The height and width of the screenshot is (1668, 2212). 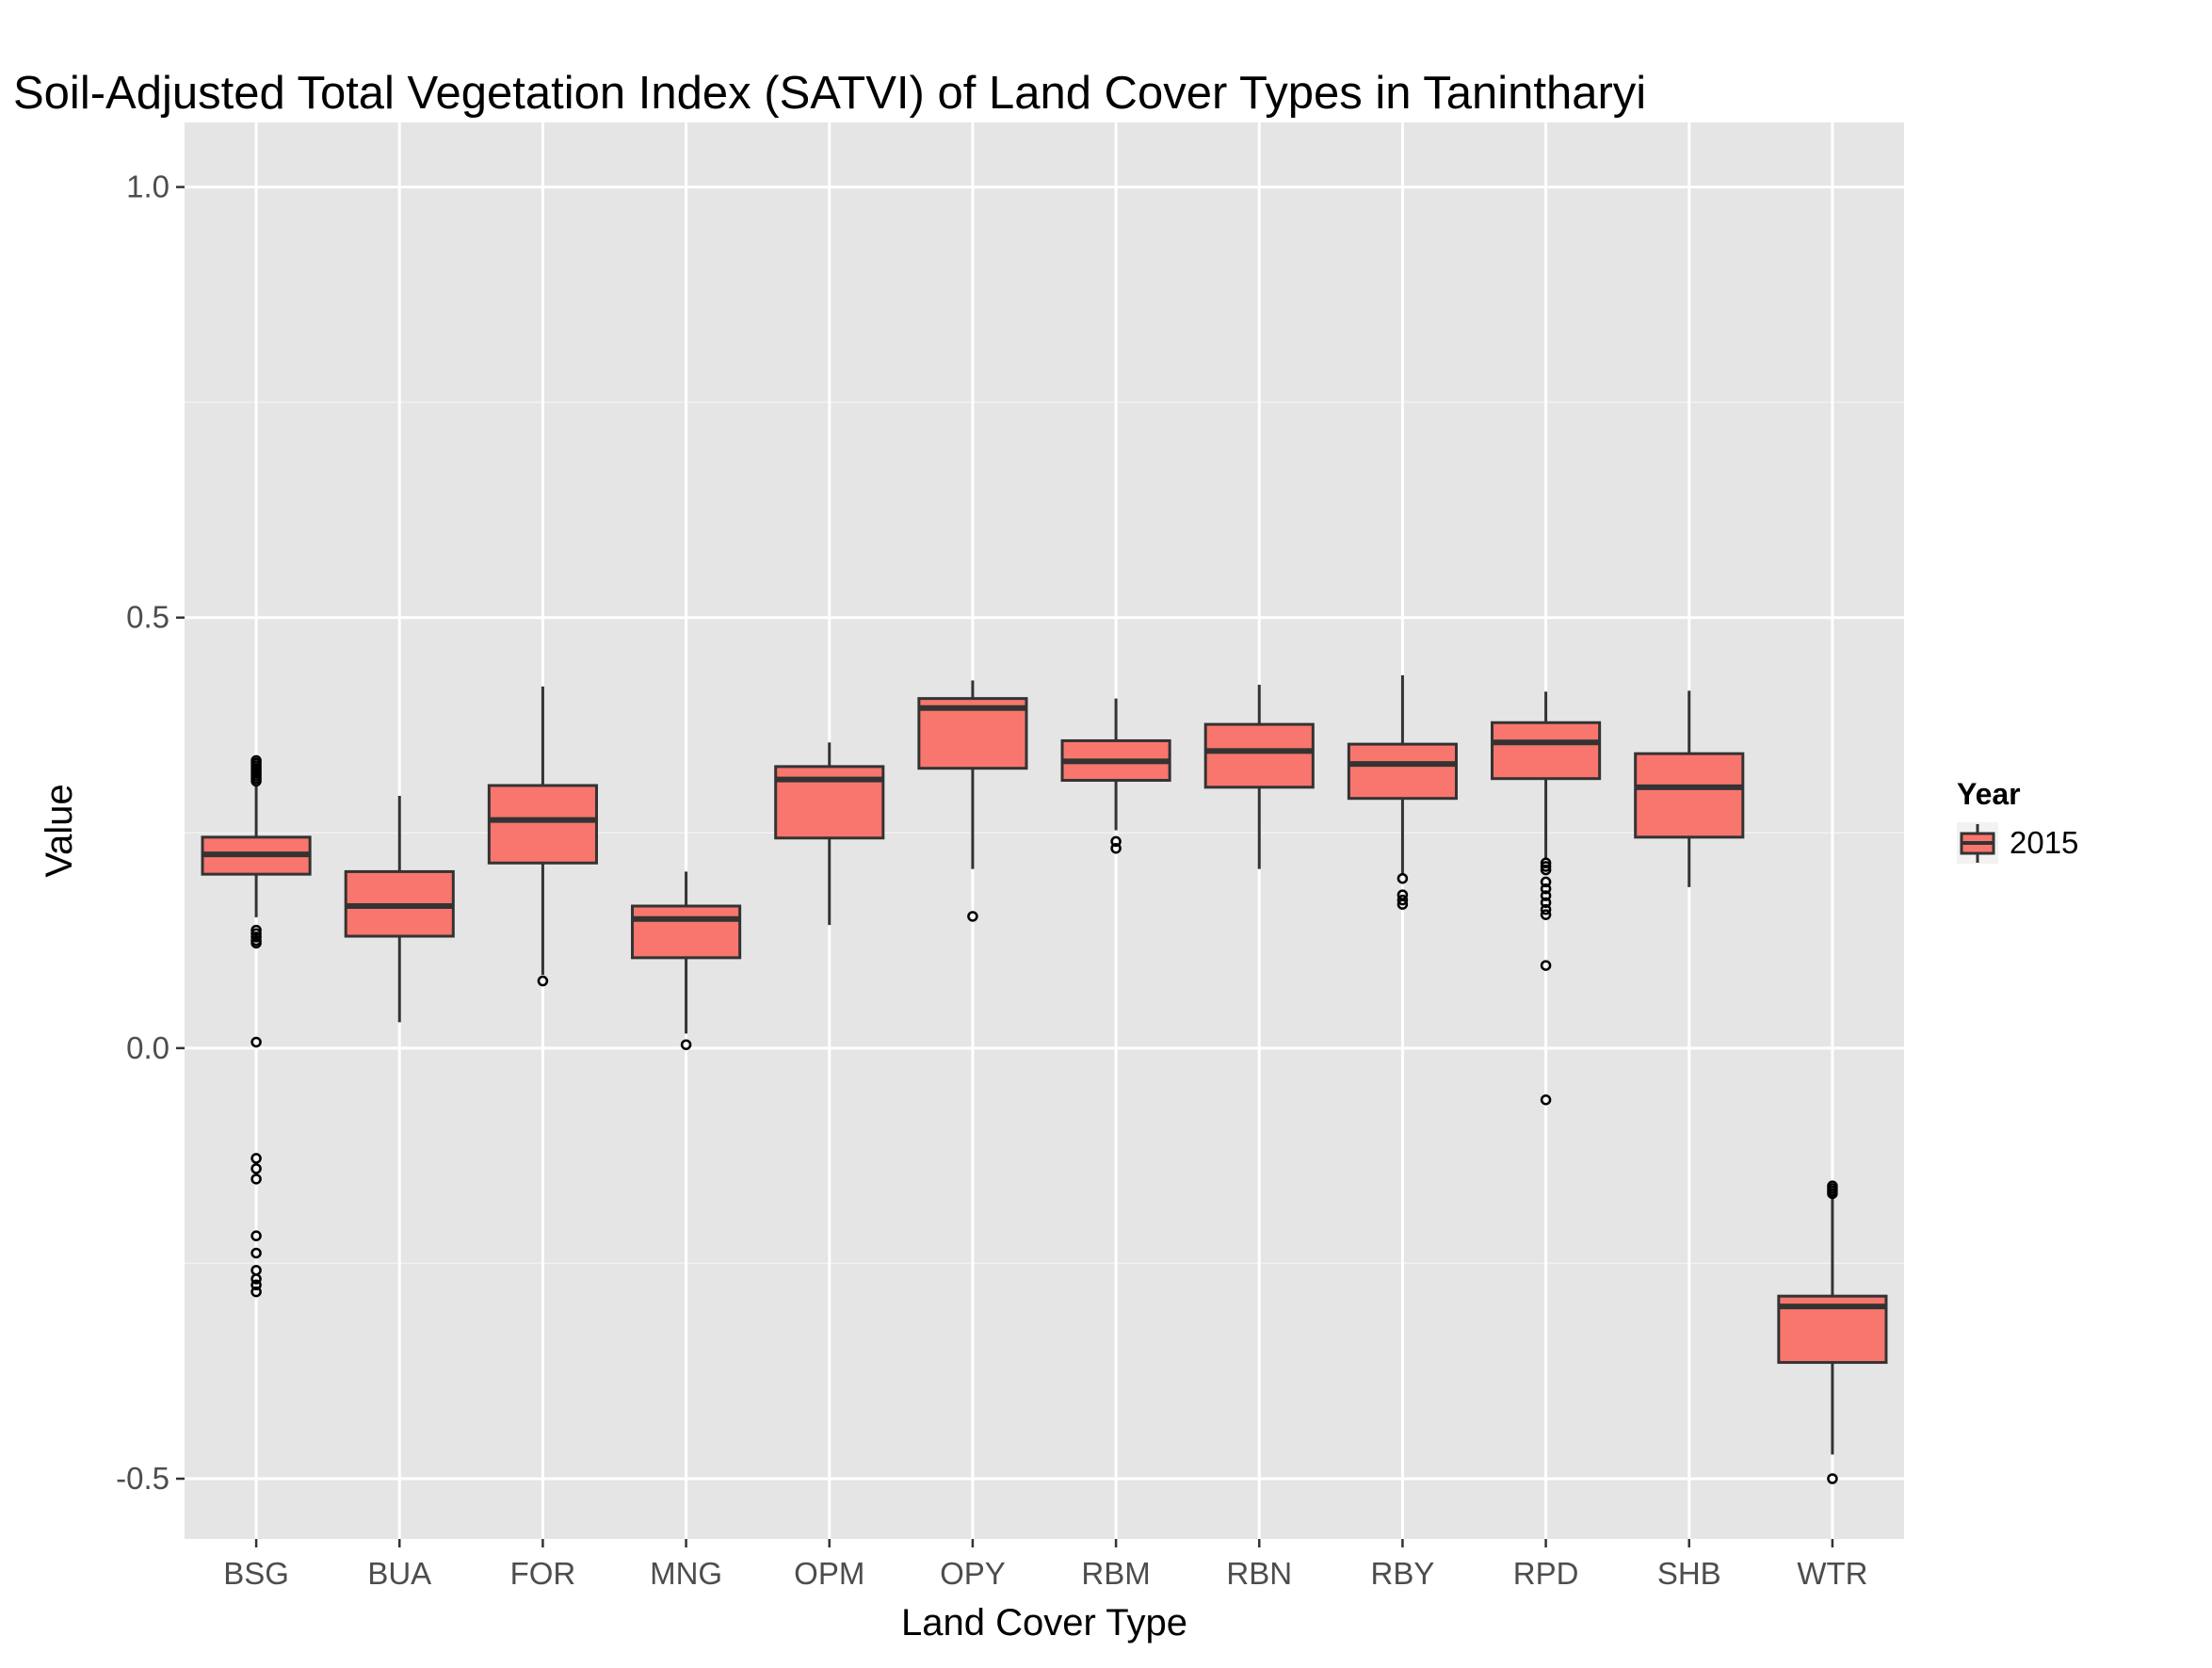 I want to click on box-rby, so click(x=1402, y=792).